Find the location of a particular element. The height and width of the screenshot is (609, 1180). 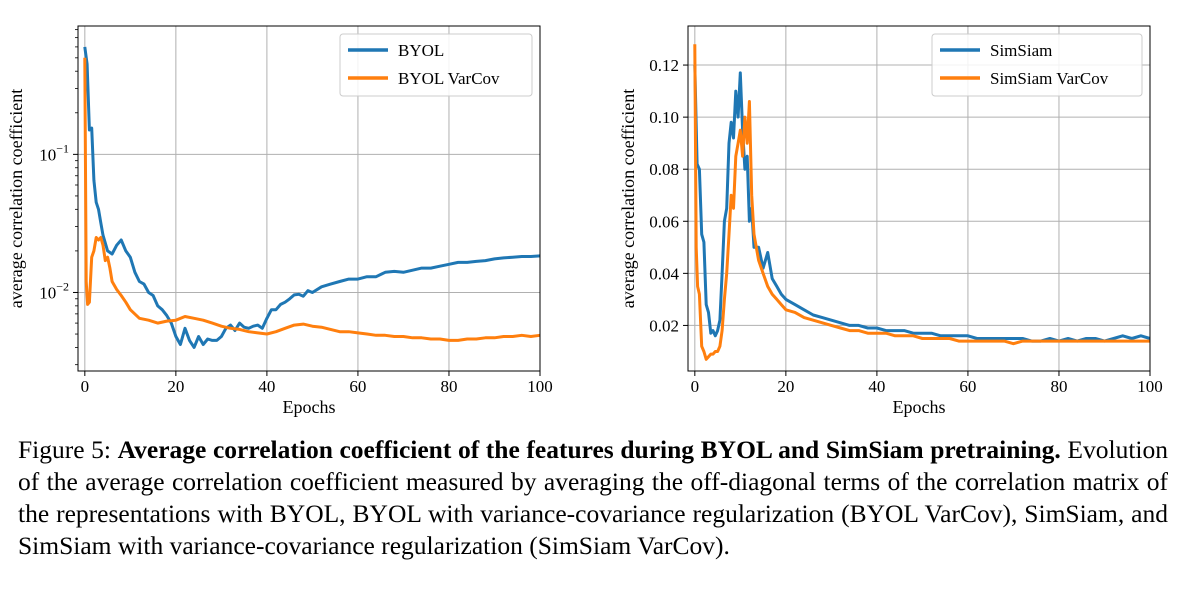

legend-entry: SimSiam VarCov is located at coordinates (1049, 78).